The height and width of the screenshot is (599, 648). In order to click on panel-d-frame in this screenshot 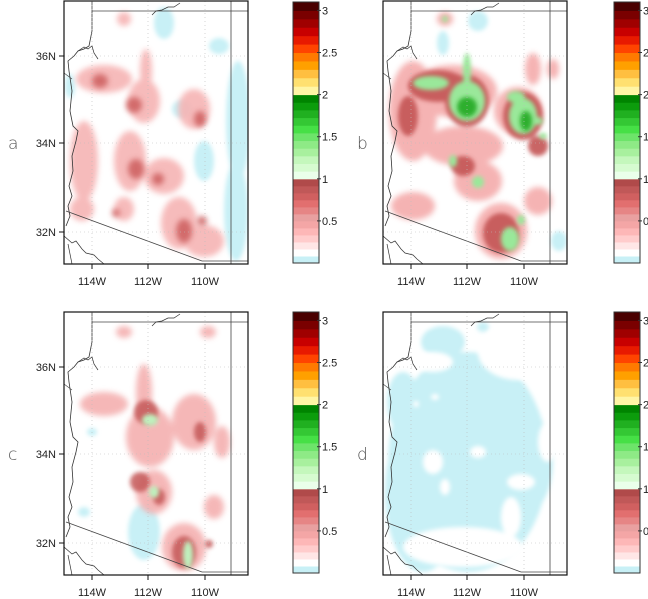, I will do `click(475, 443)`.